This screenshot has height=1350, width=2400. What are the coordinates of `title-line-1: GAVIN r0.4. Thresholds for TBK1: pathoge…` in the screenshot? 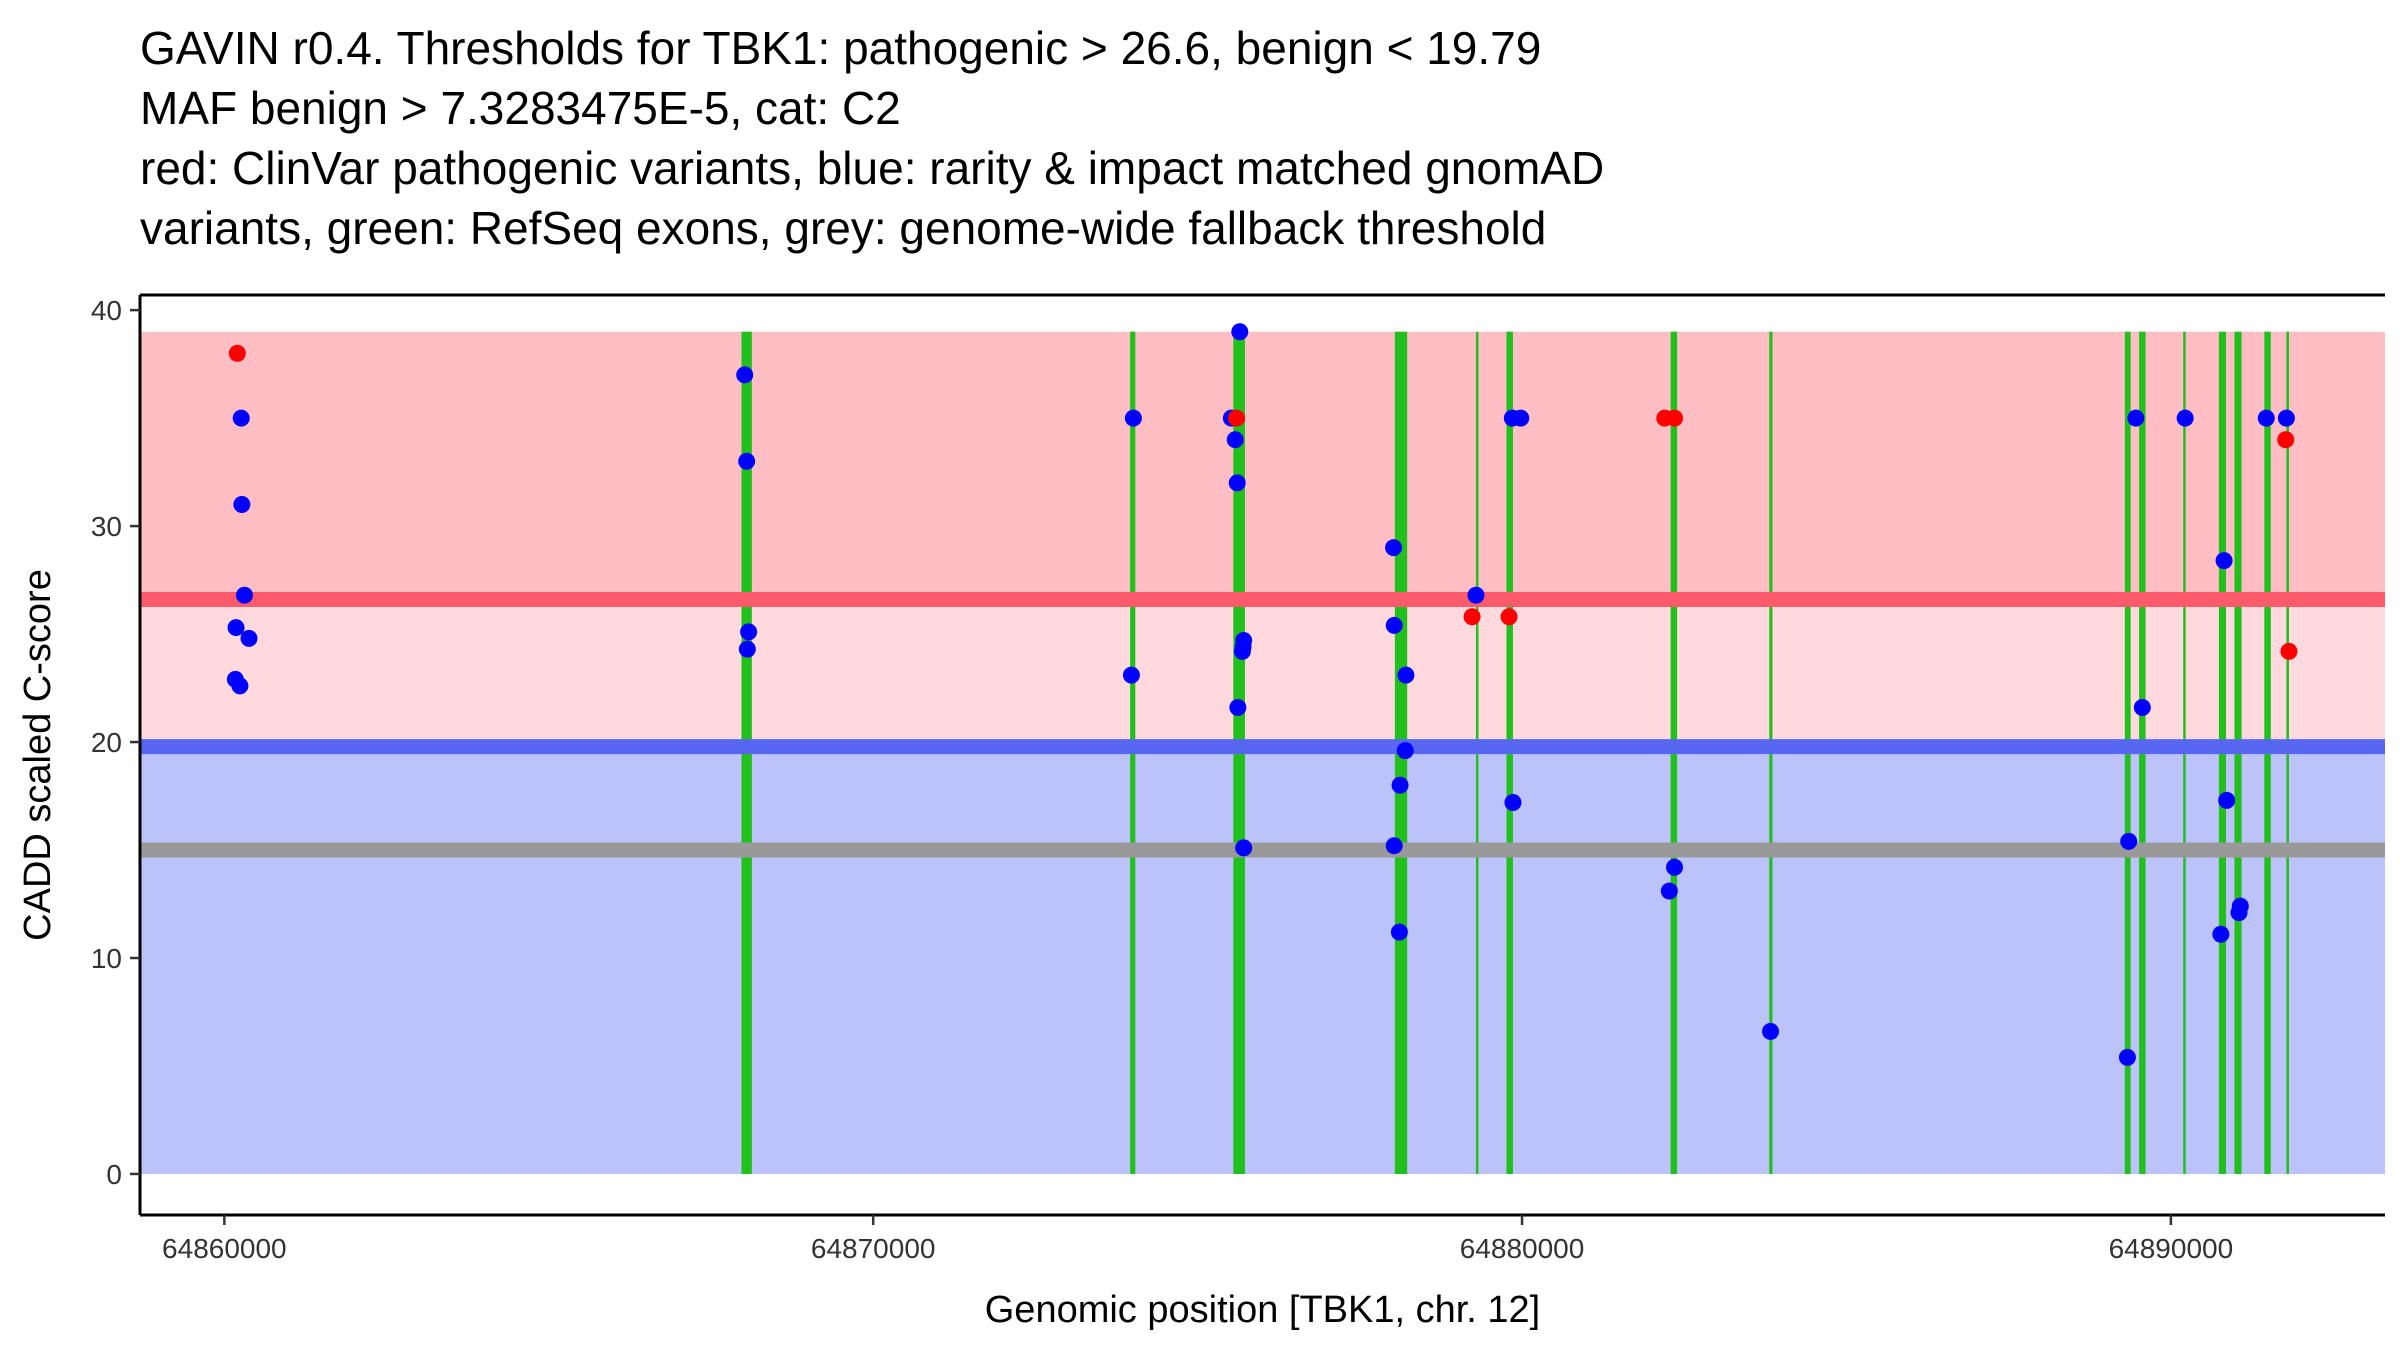 It's located at (841, 48).